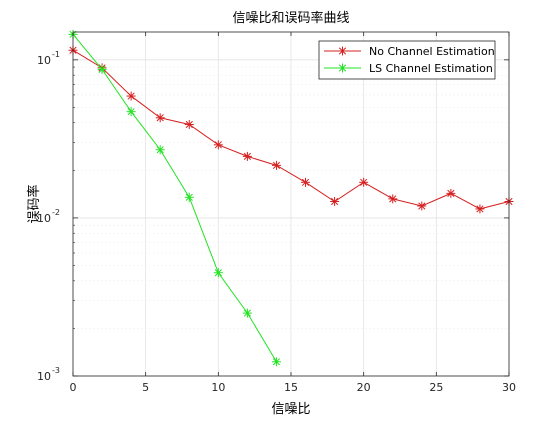 The height and width of the screenshot is (424, 560). I want to click on legend-entry-2: LS Channel Estimation, so click(408, 68).